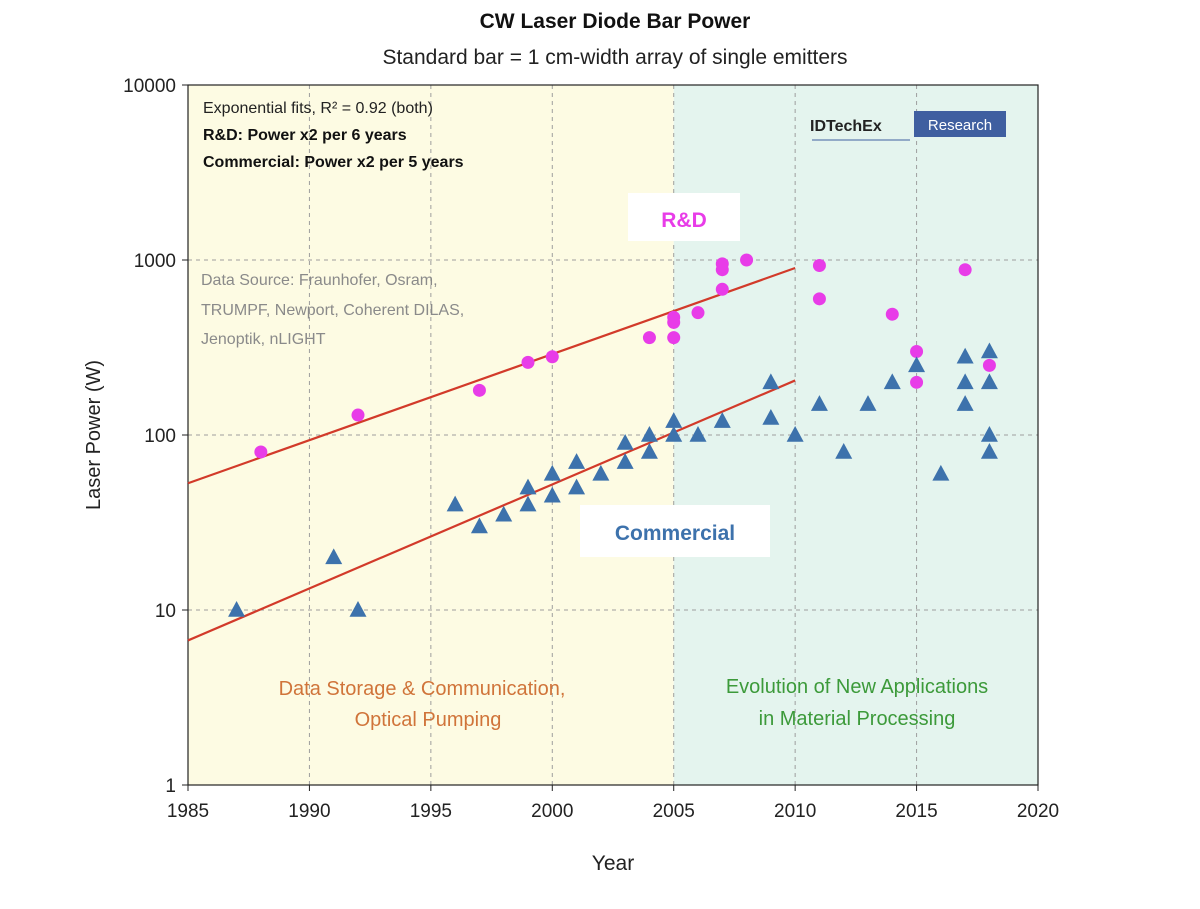 The image size is (1200, 909). I want to click on rd-label: R&D, so click(684, 220).